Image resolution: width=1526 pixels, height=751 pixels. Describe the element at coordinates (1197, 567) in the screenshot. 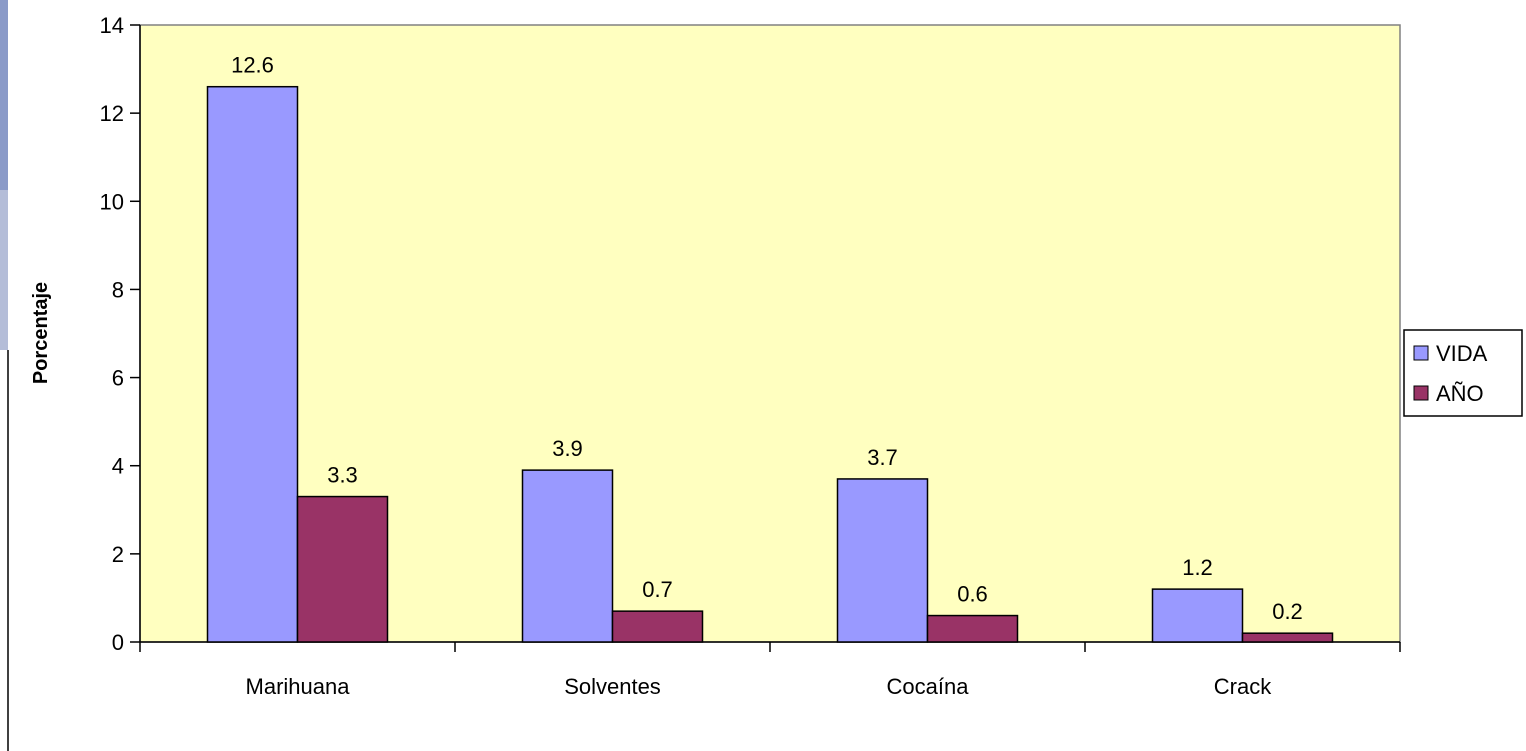

I see `data-label: 1.2` at that location.